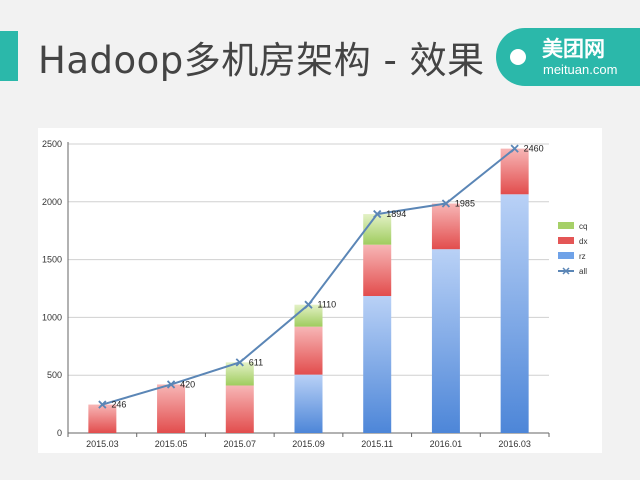 The width and height of the screenshot is (640, 480). Describe the element at coordinates (9, 56) in the screenshot. I see `title-accent-bar` at that location.